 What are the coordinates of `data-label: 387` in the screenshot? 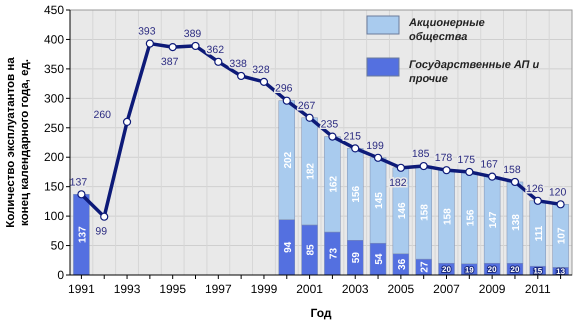 It's located at (169, 62).